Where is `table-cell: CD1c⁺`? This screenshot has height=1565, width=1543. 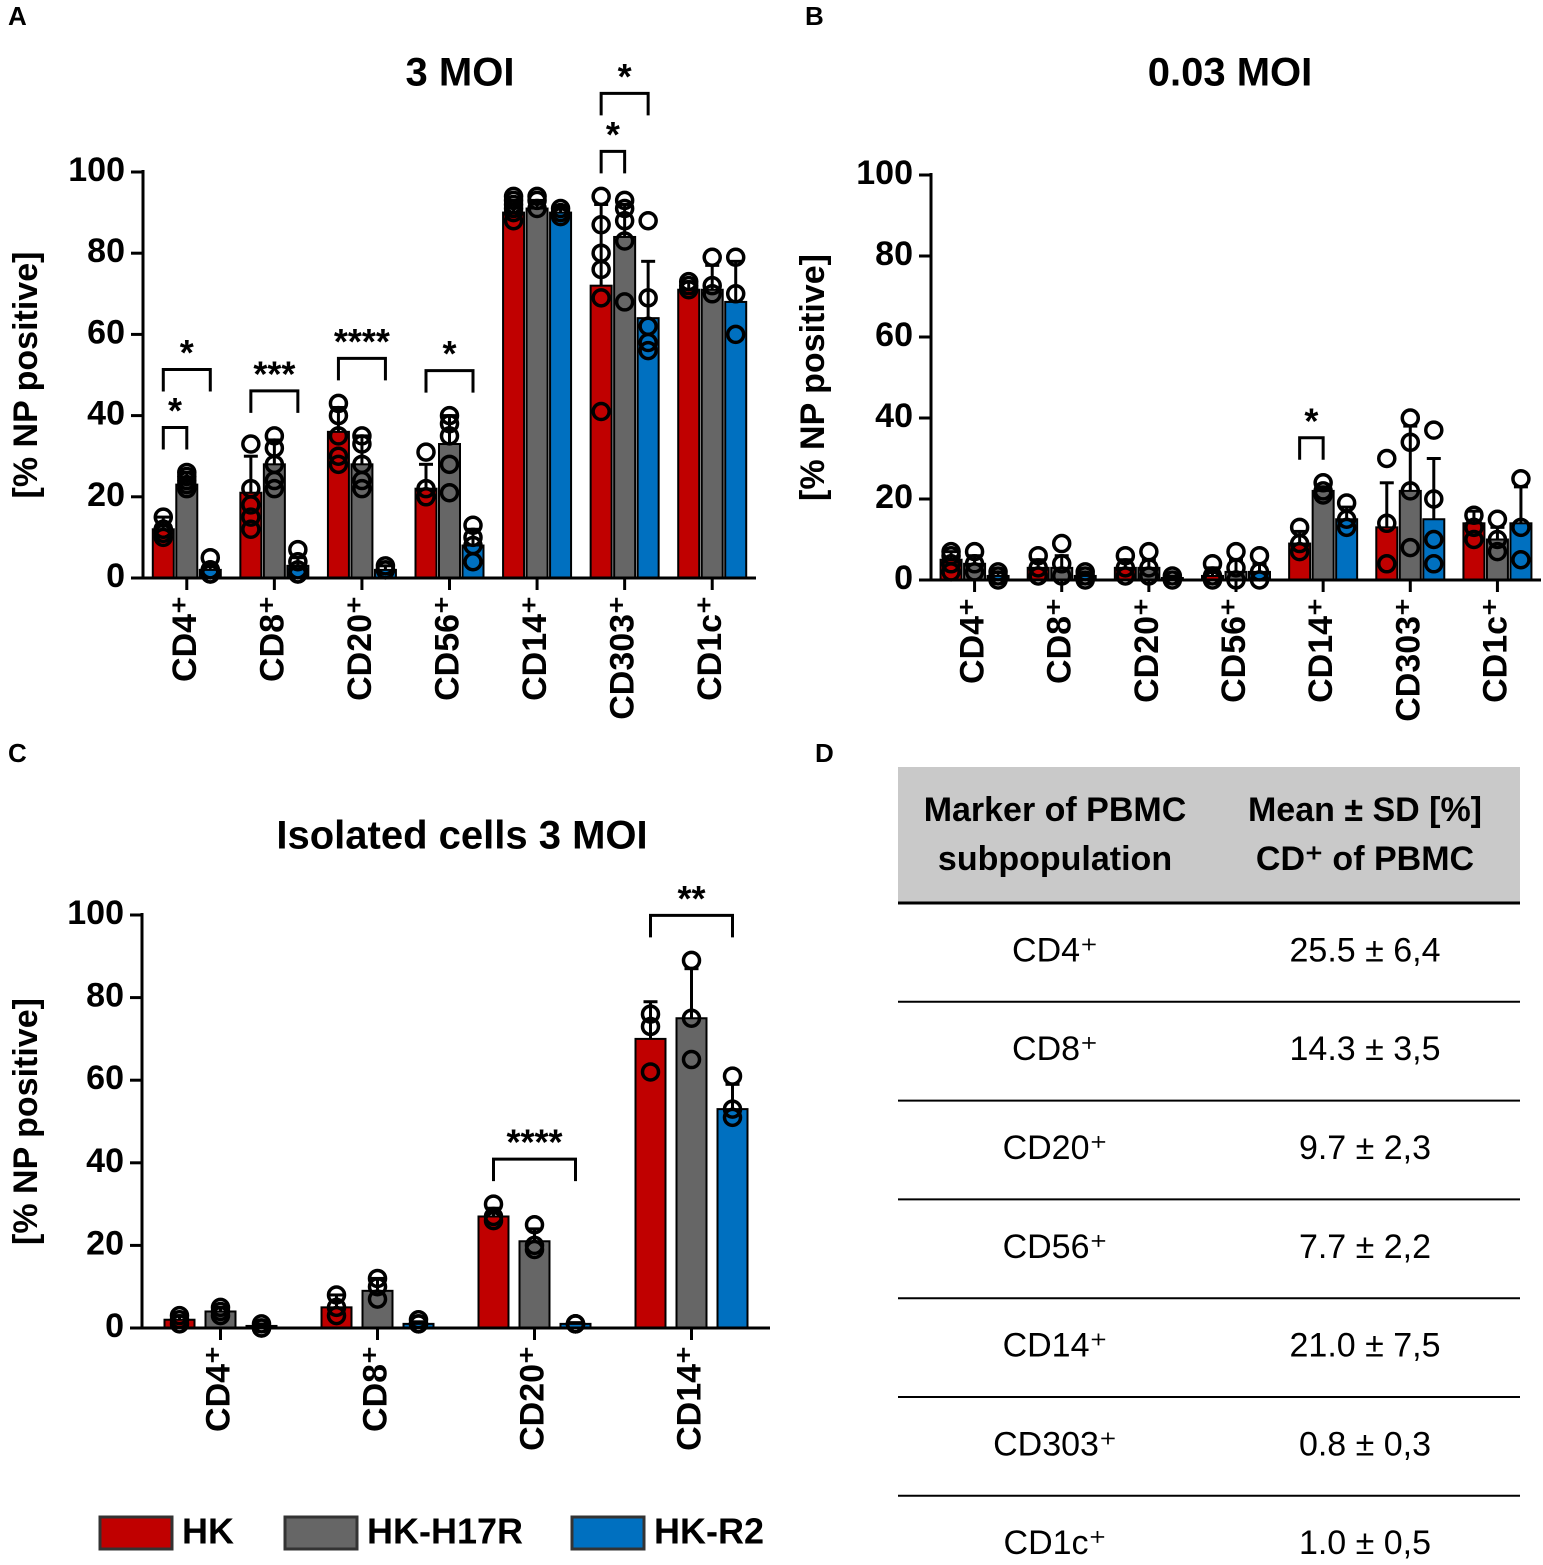 table-cell: CD1c⁺ is located at coordinates (1055, 1543).